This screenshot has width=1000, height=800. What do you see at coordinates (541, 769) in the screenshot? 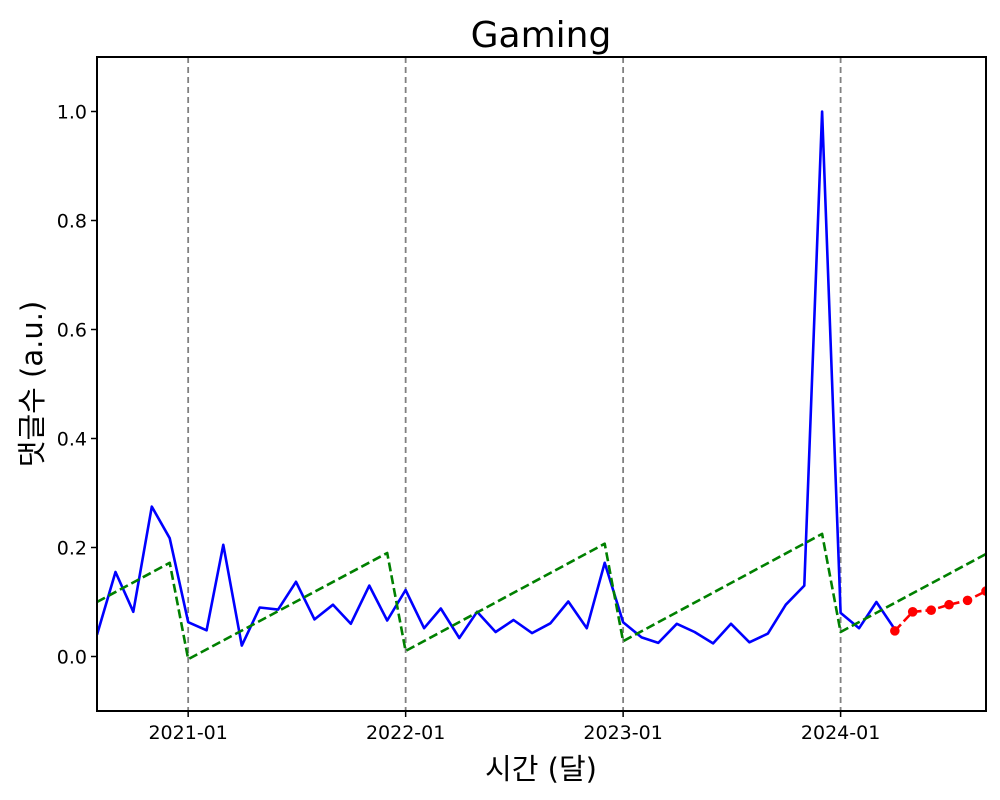
I see `x-axis-label: 시간 (달)` at bounding box center [541, 769].